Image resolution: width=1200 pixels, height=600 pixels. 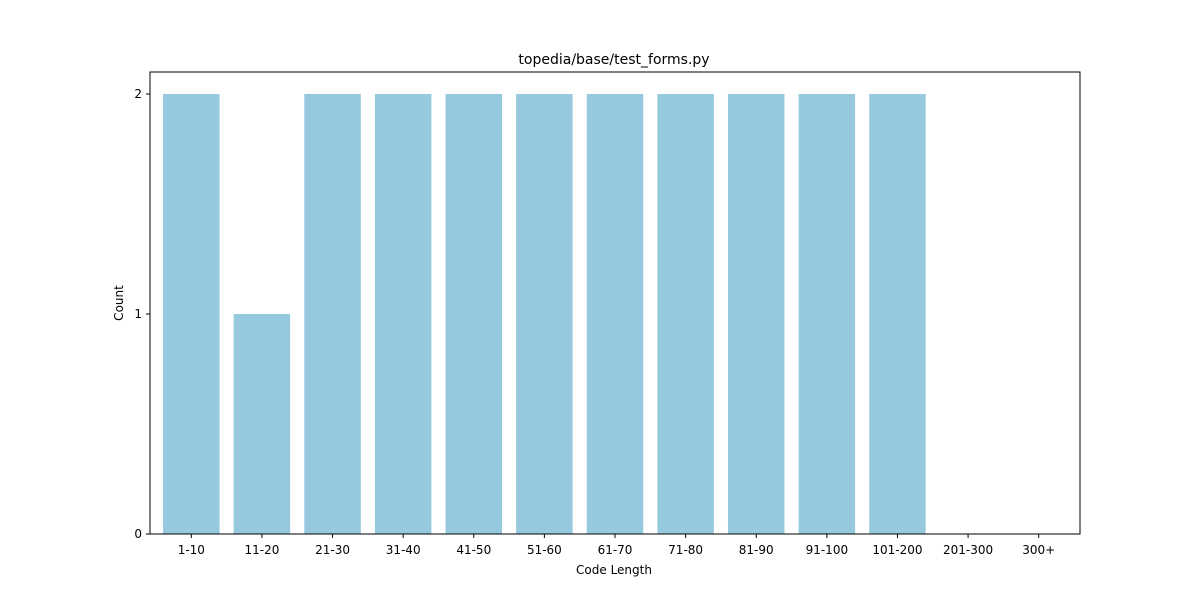 What do you see at coordinates (614, 570) in the screenshot?
I see `x-axis-label: Code Length` at bounding box center [614, 570].